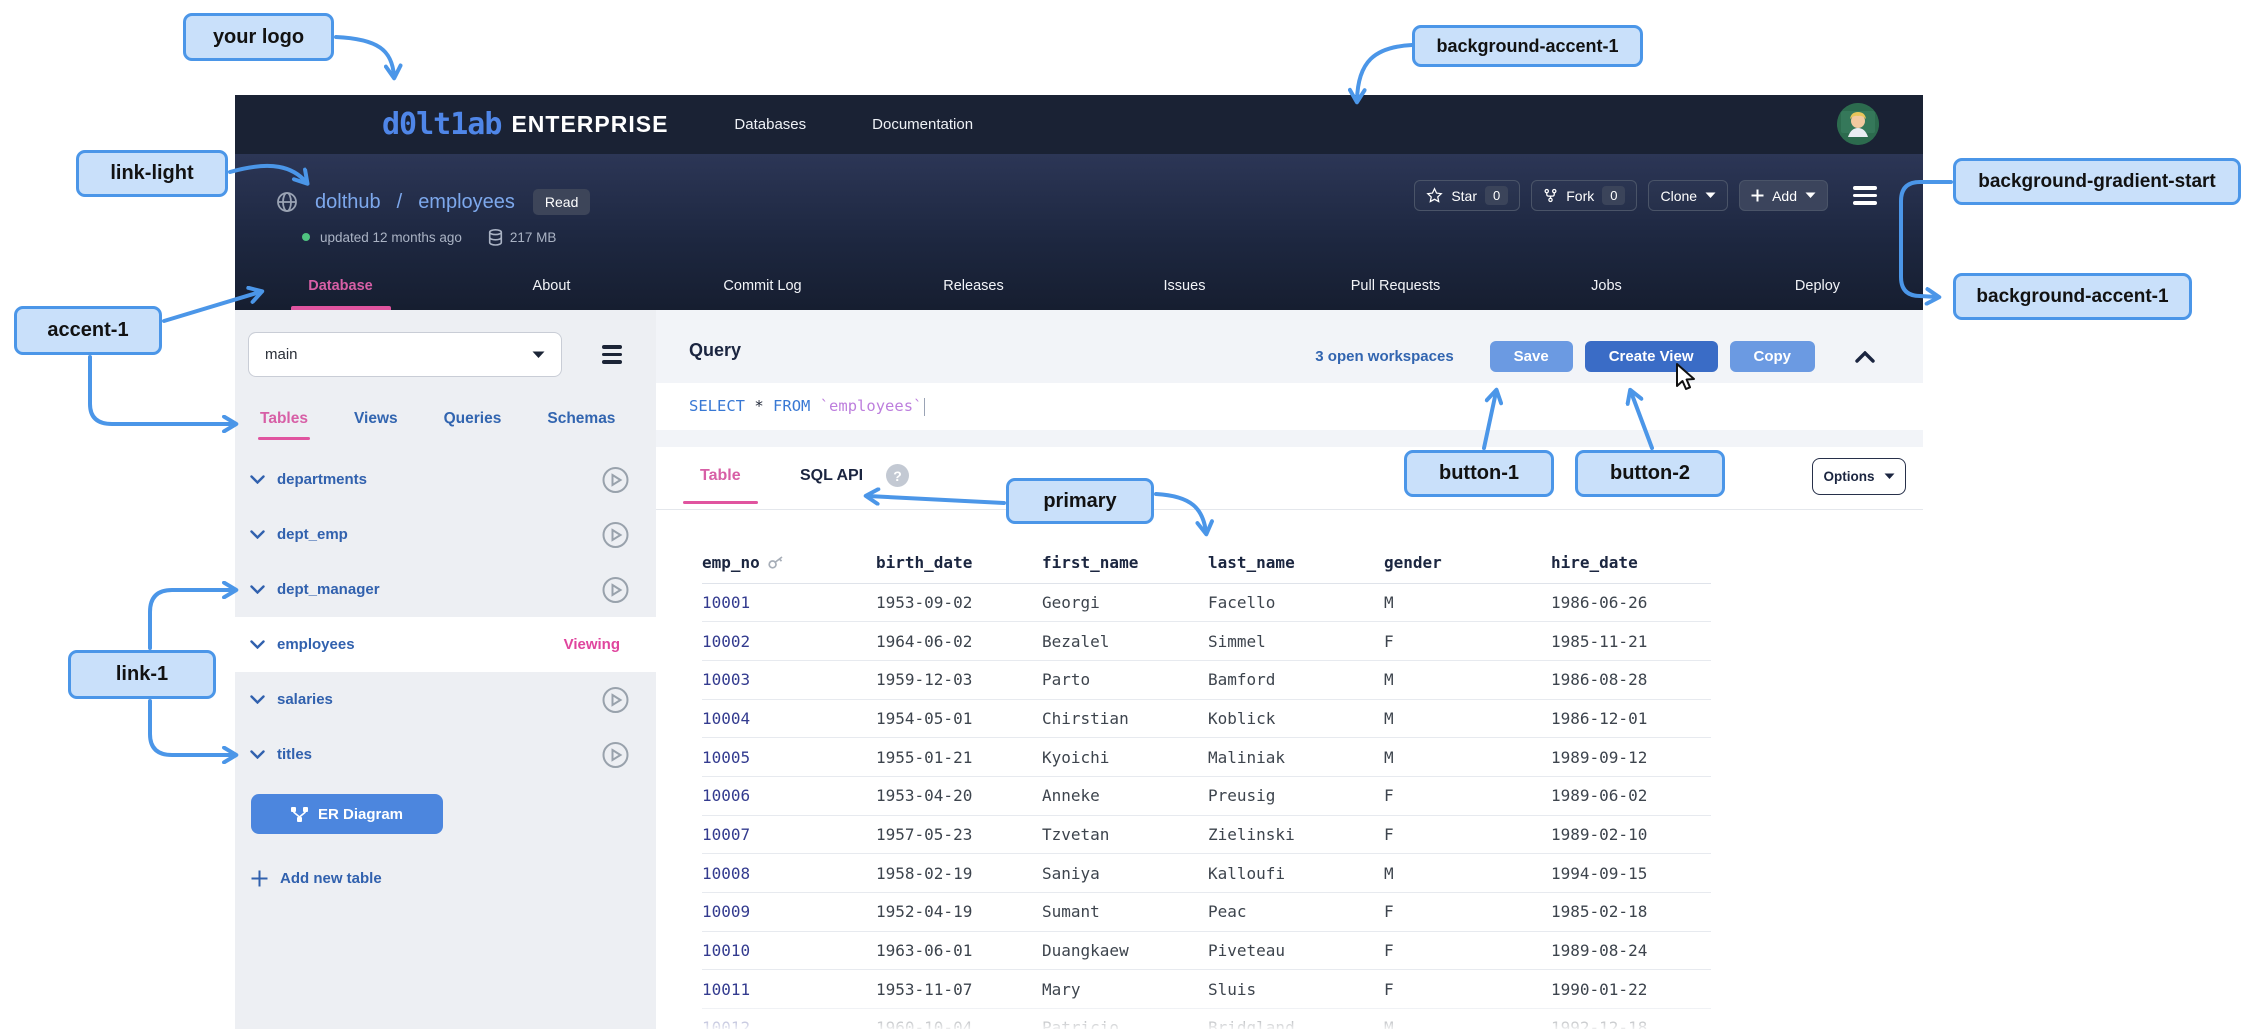 The width and height of the screenshot is (2260, 1029). I want to click on add-new-table-button: Add new table, so click(316, 878).